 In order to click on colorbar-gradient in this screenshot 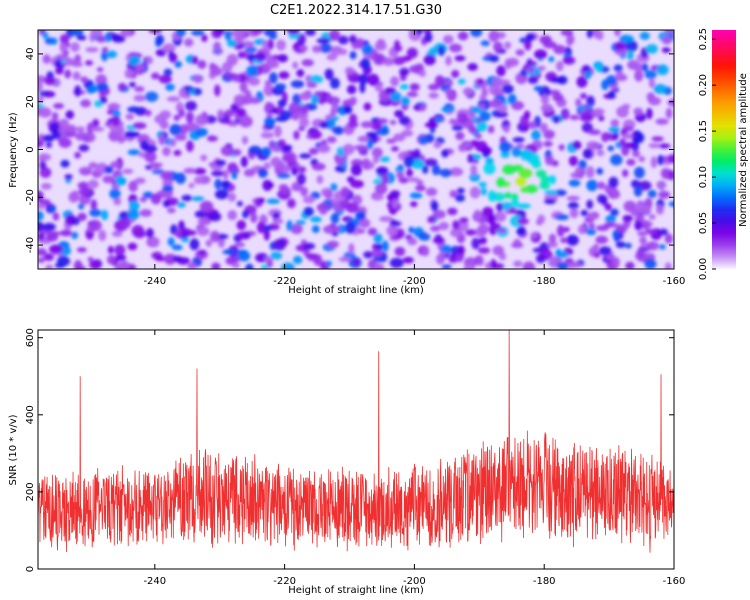, I will do `click(724, 149)`.